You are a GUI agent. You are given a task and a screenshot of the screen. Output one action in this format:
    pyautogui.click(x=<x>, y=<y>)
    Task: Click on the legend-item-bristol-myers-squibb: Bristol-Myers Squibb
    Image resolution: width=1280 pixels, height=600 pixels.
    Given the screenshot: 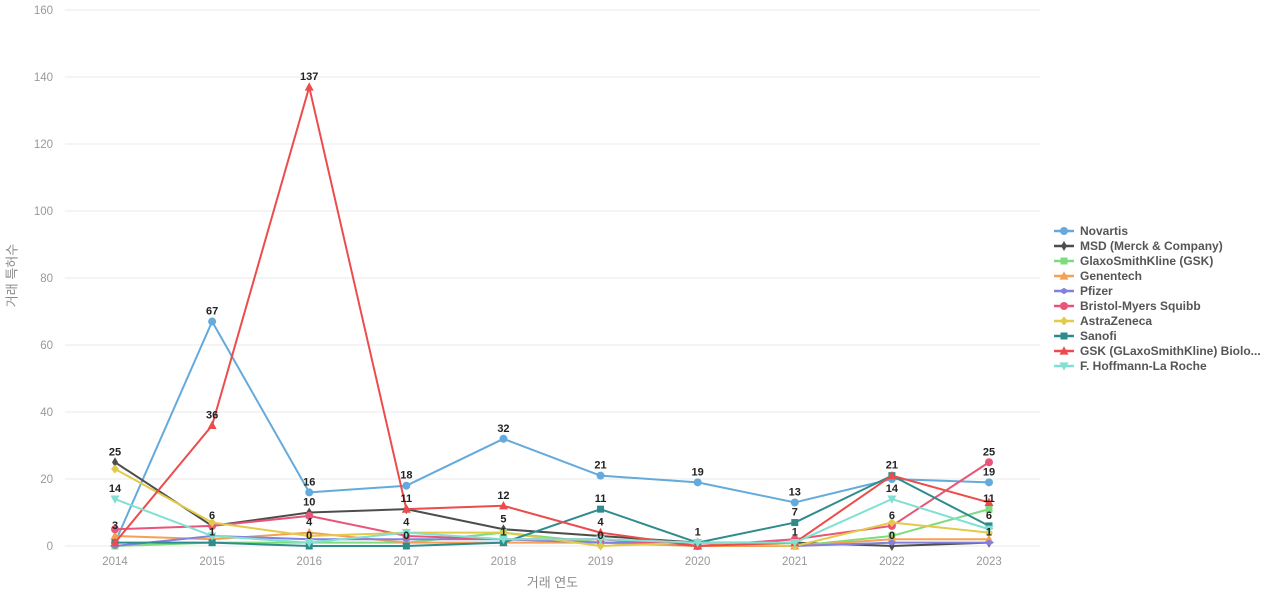 What is the action you would take?
    pyautogui.click(x=1157, y=305)
    